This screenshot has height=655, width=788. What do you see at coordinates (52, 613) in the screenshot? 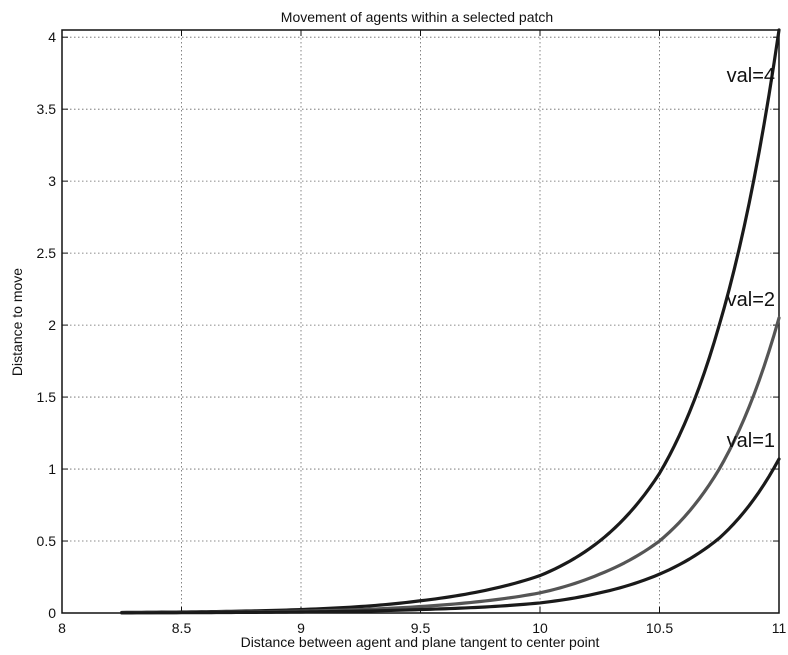
I see `y-tick-label: 0` at bounding box center [52, 613].